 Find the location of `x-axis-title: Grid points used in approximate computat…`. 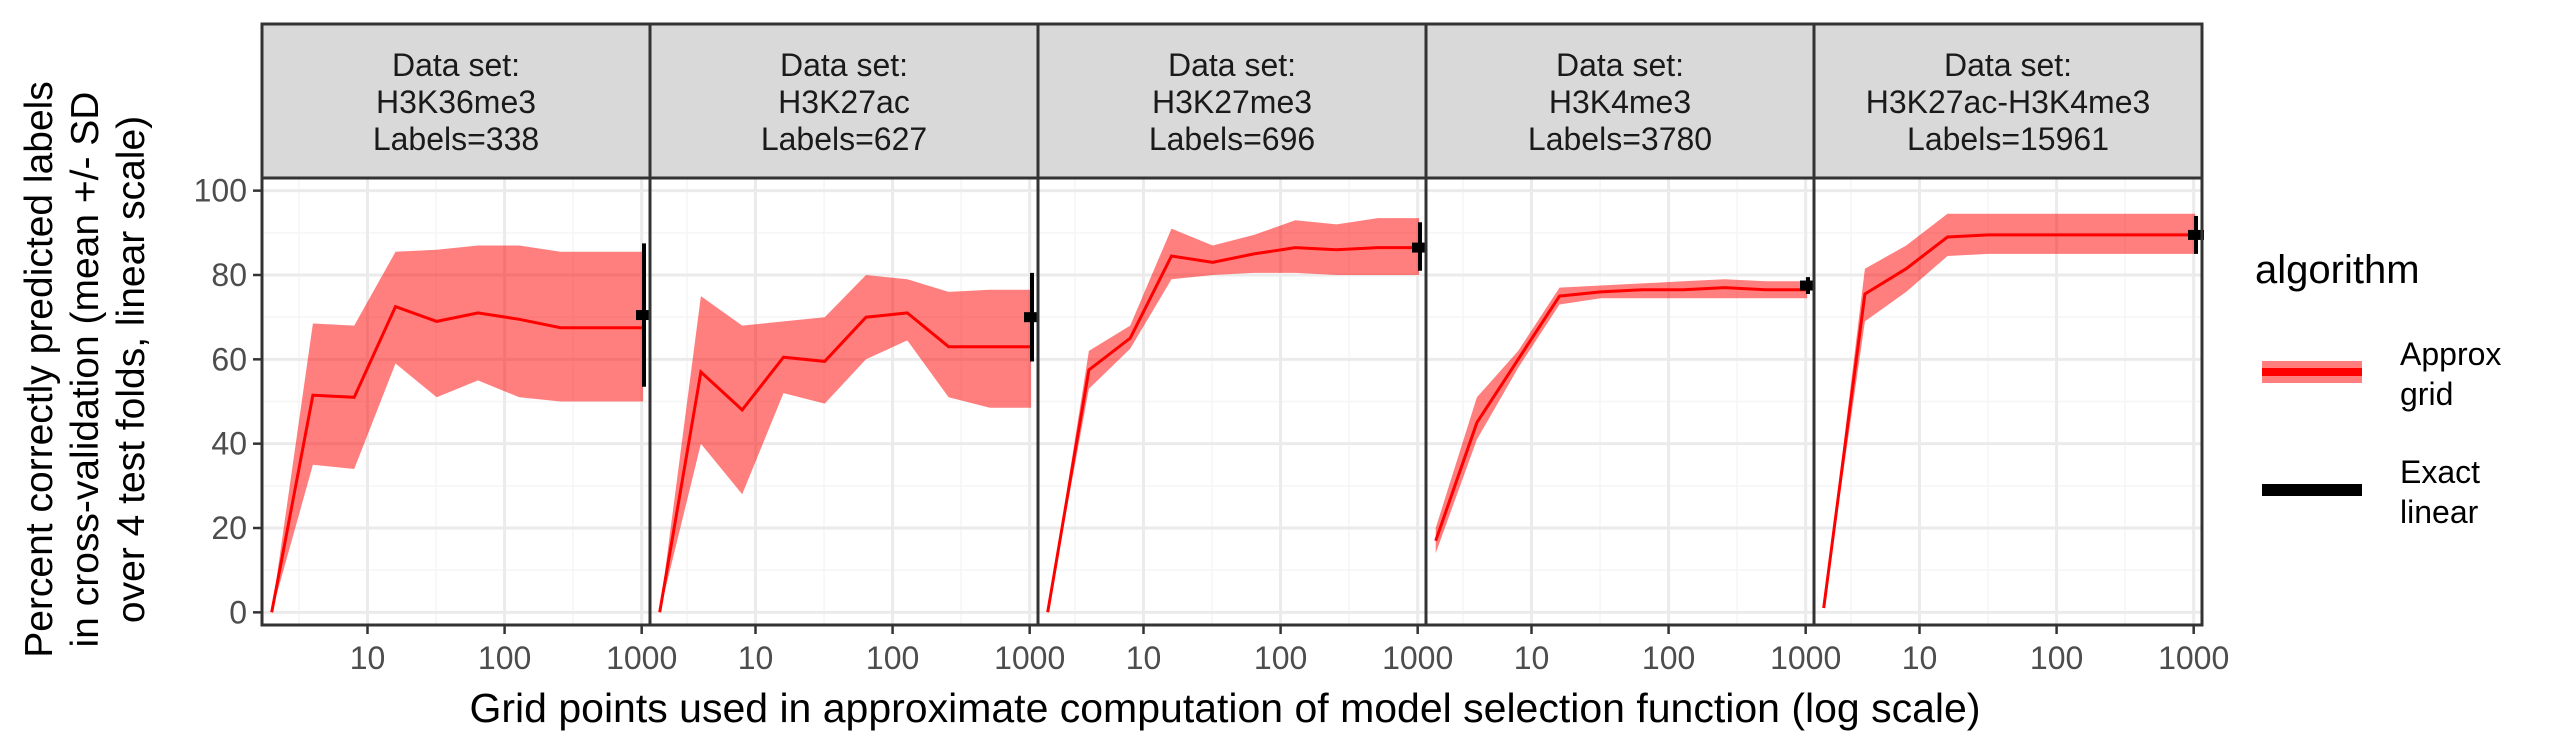

x-axis-title: Grid points used in approximate computat… is located at coordinates (1225, 708).